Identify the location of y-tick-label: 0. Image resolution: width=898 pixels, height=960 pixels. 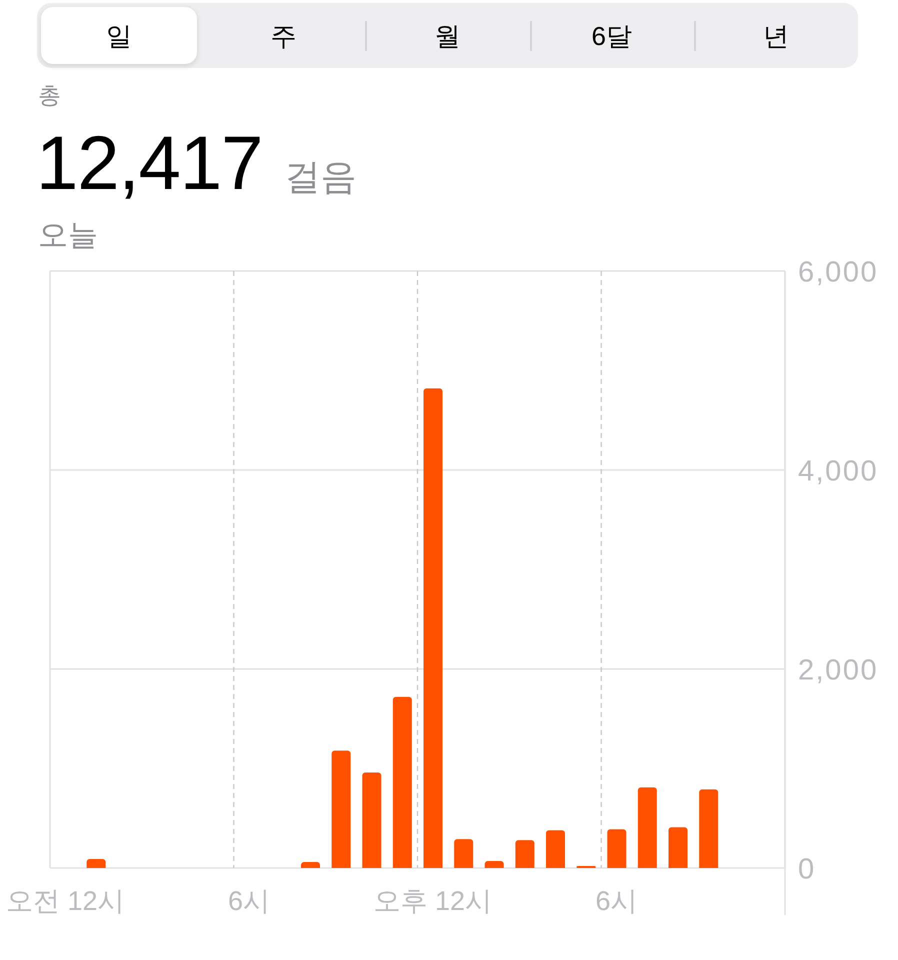
(807, 869).